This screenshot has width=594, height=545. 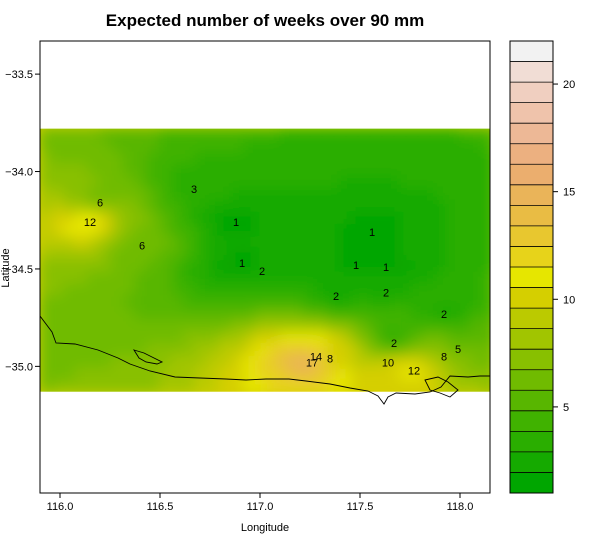 I want to click on y-tick-label: −34.0, so click(x=19, y=173).